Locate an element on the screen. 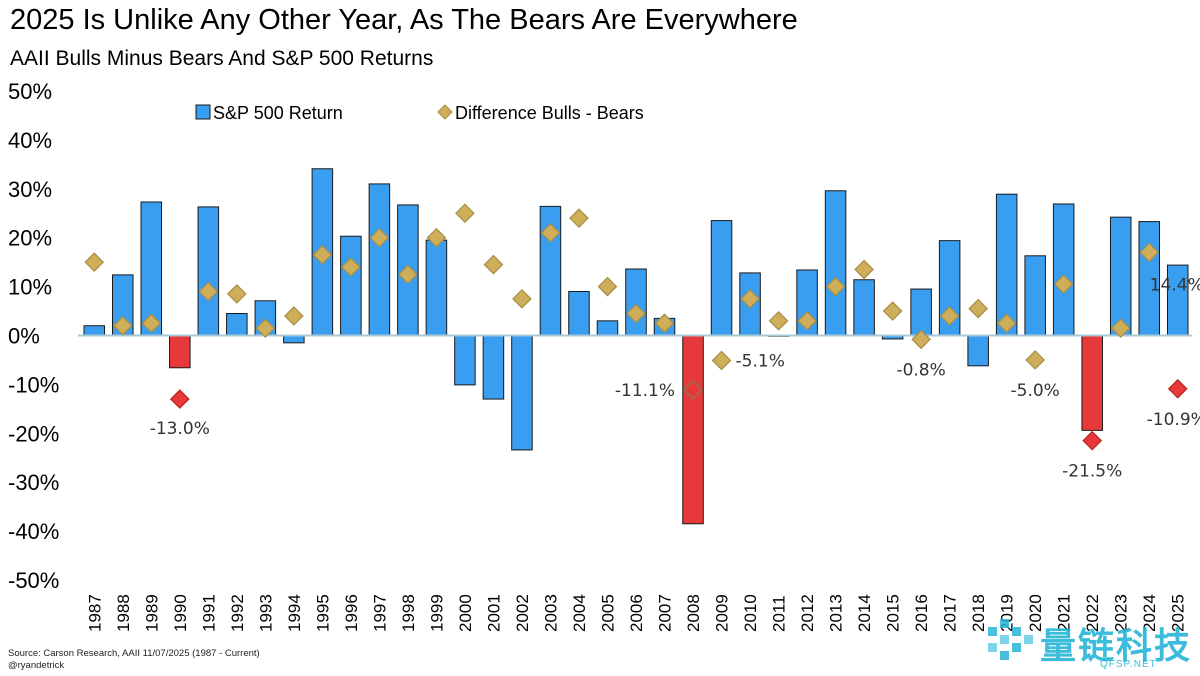 This screenshot has height=676, width=1200. y-tick-label: 0% is located at coordinates (24, 336).